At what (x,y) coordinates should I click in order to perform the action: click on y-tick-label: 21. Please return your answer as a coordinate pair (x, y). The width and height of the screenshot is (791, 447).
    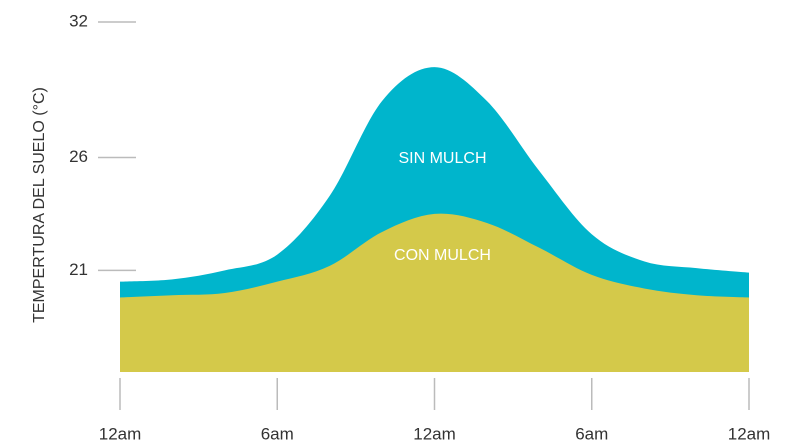
    Looking at the image, I should click on (78, 269).